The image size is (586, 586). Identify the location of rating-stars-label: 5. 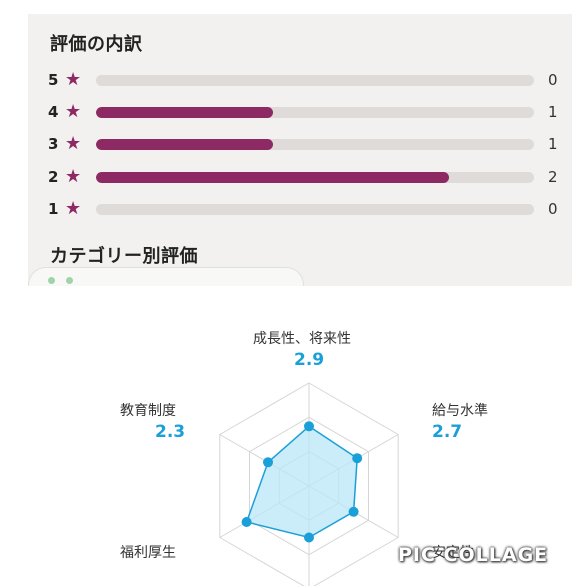
(53, 80).